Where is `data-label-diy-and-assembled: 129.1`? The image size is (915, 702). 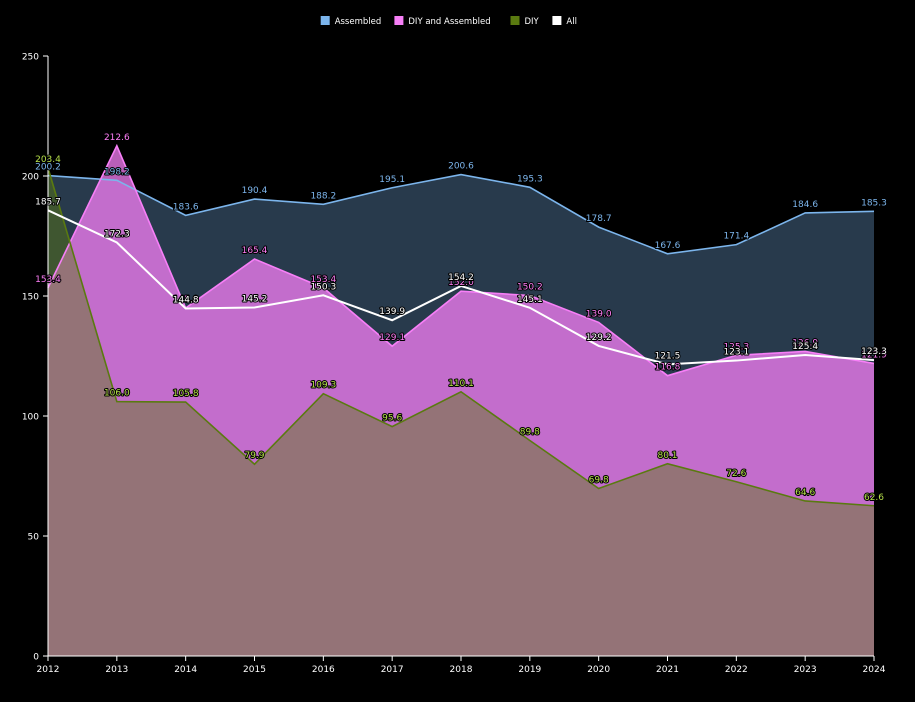
data-label-diy-and-assembled: 129.1 is located at coordinates (392, 338).